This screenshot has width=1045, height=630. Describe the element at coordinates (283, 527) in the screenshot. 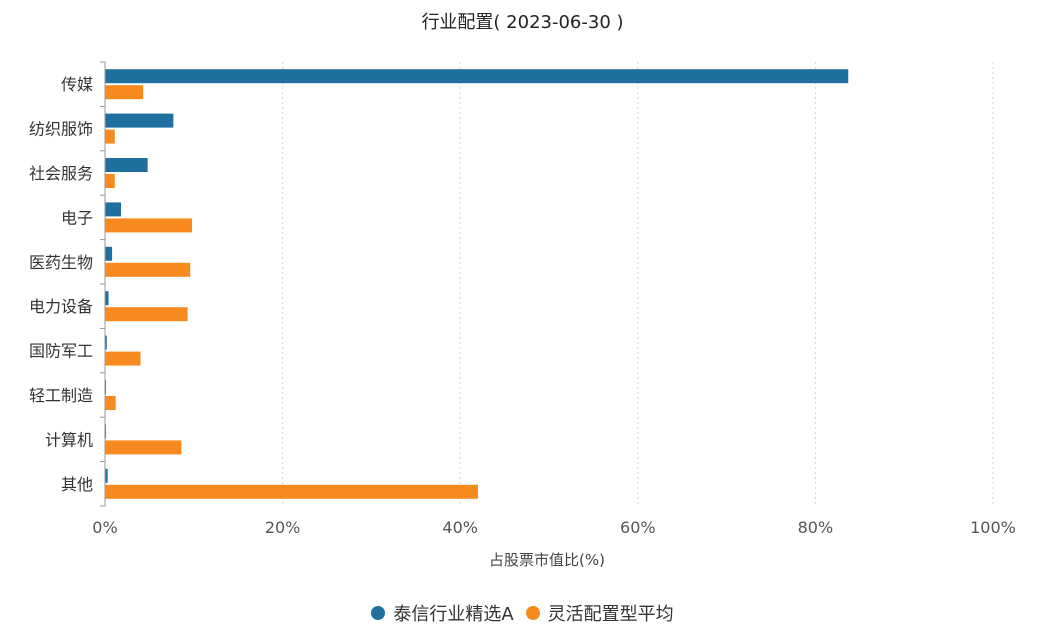

I see `x-tick-label: 20%` at that location.